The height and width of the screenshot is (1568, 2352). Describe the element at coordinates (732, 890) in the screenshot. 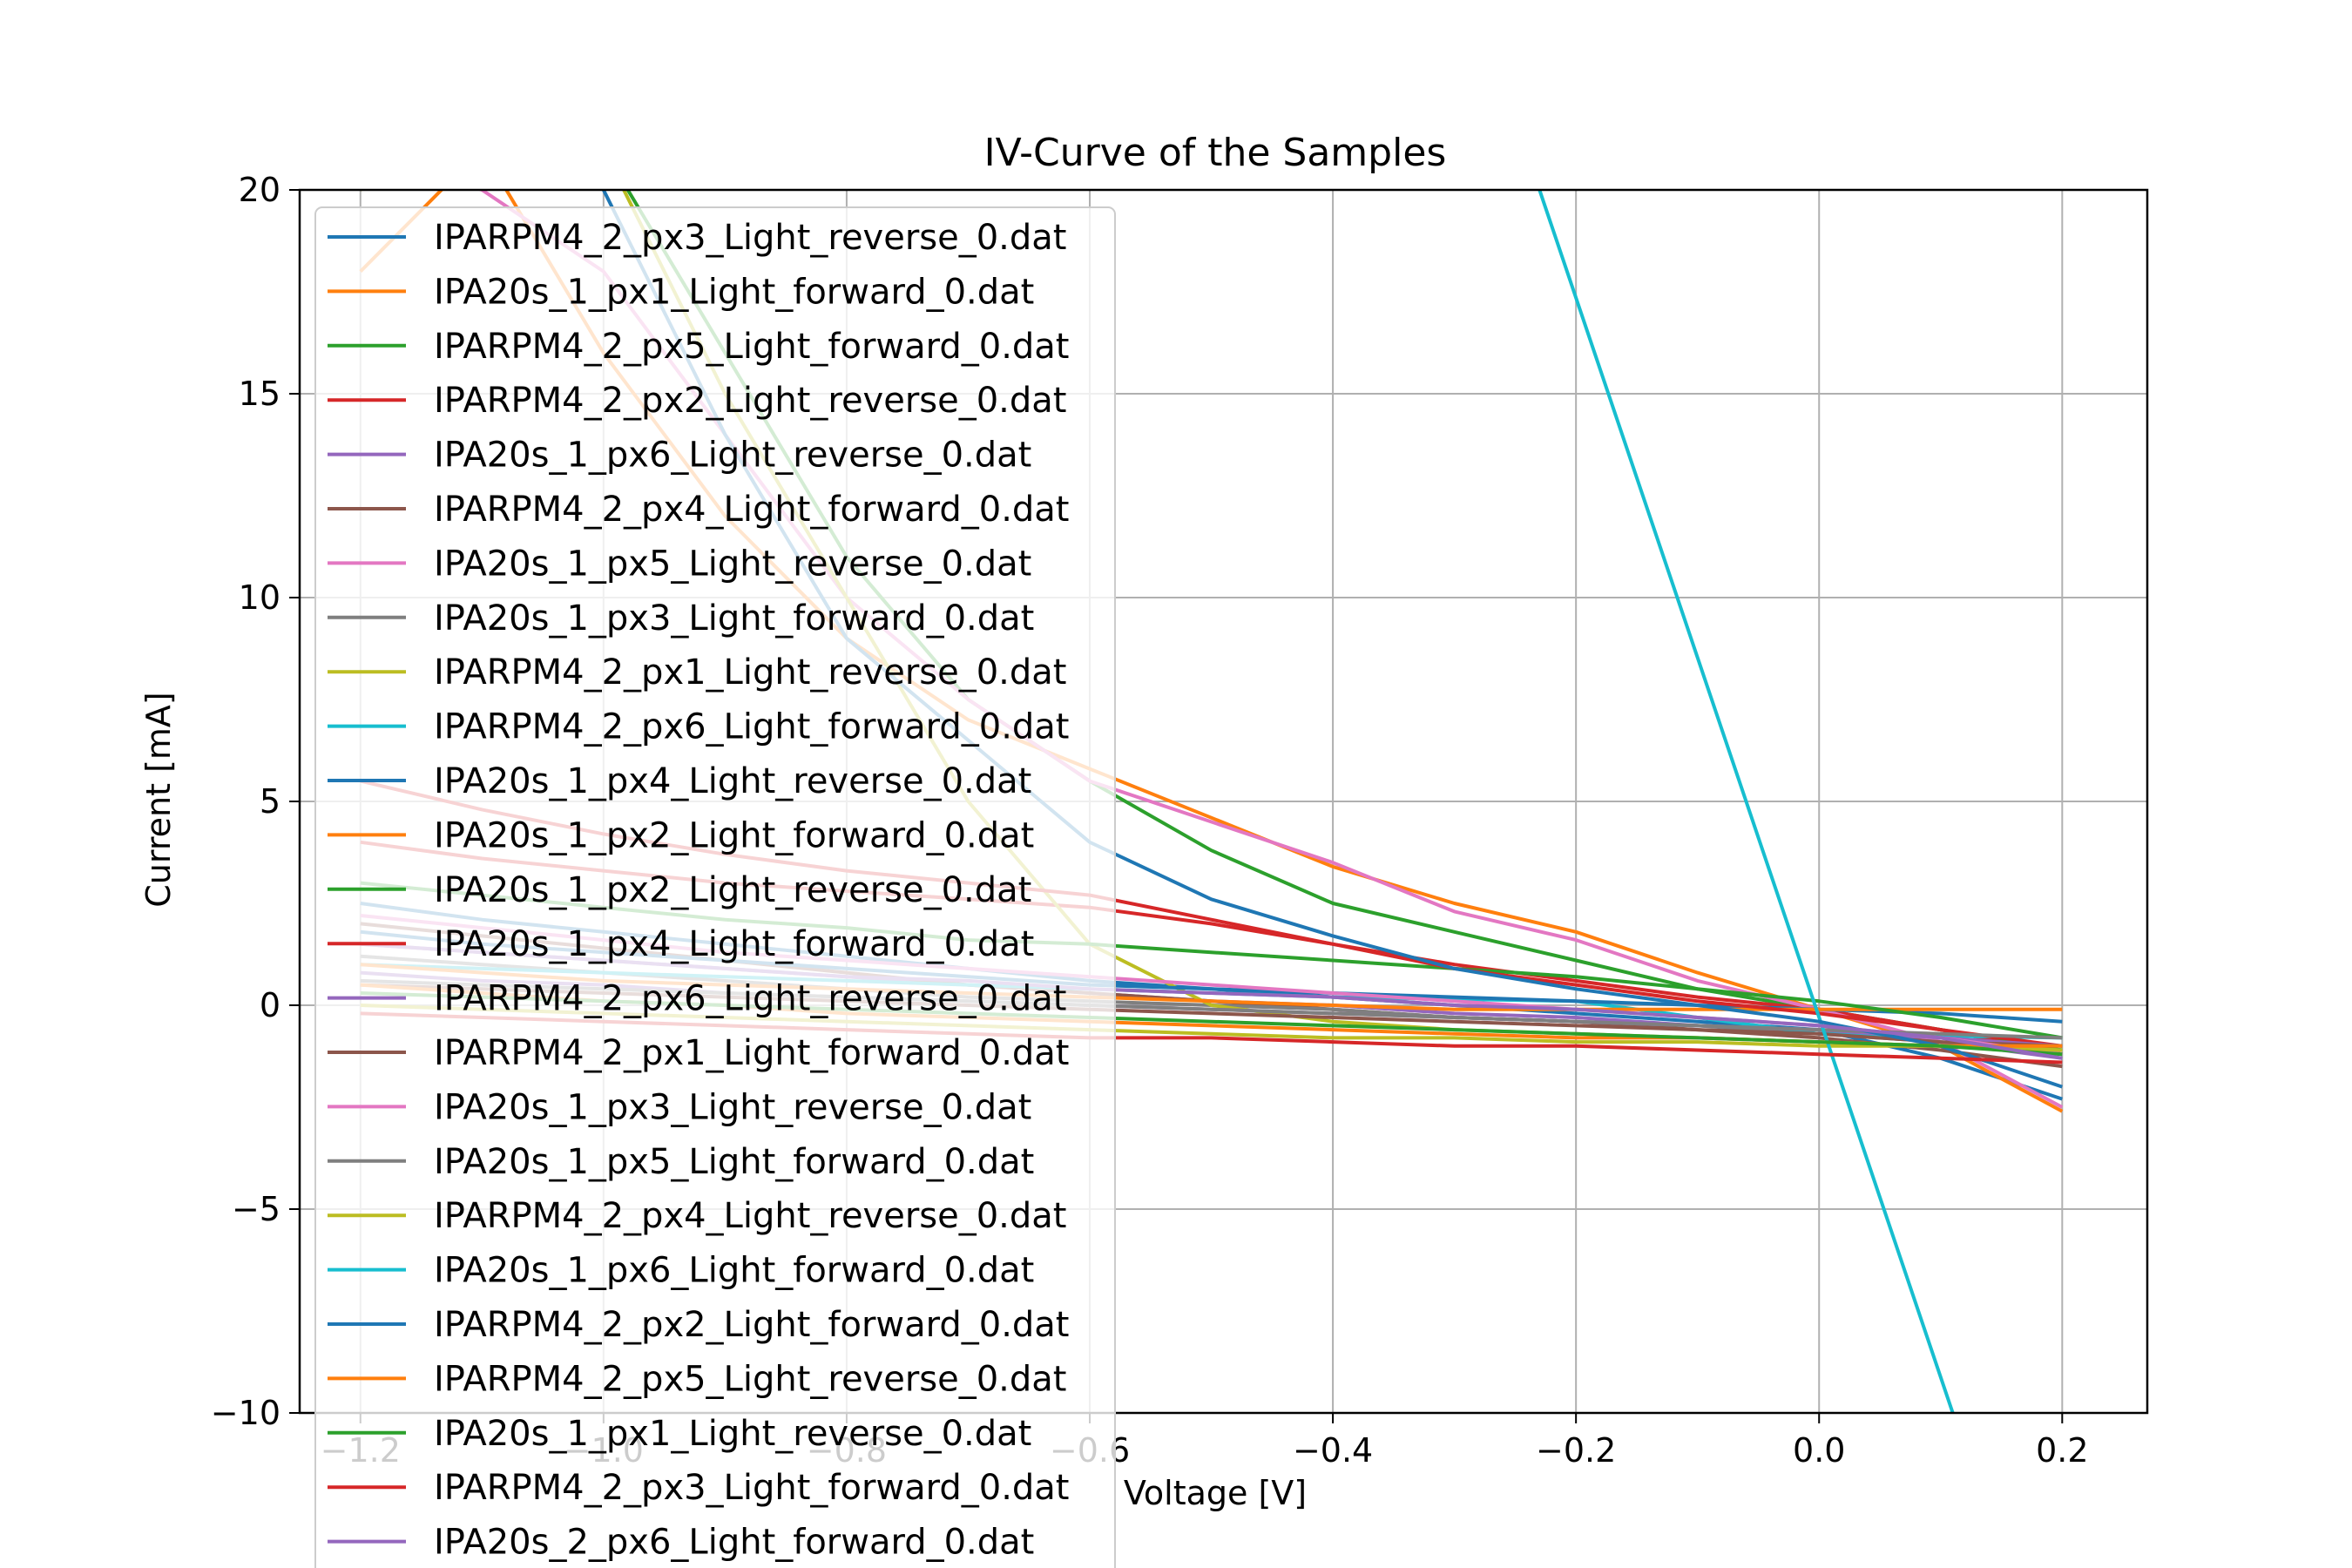

I see `legend-label: IPA20s_1_px2_Light_reverse_0.dat` at that location.